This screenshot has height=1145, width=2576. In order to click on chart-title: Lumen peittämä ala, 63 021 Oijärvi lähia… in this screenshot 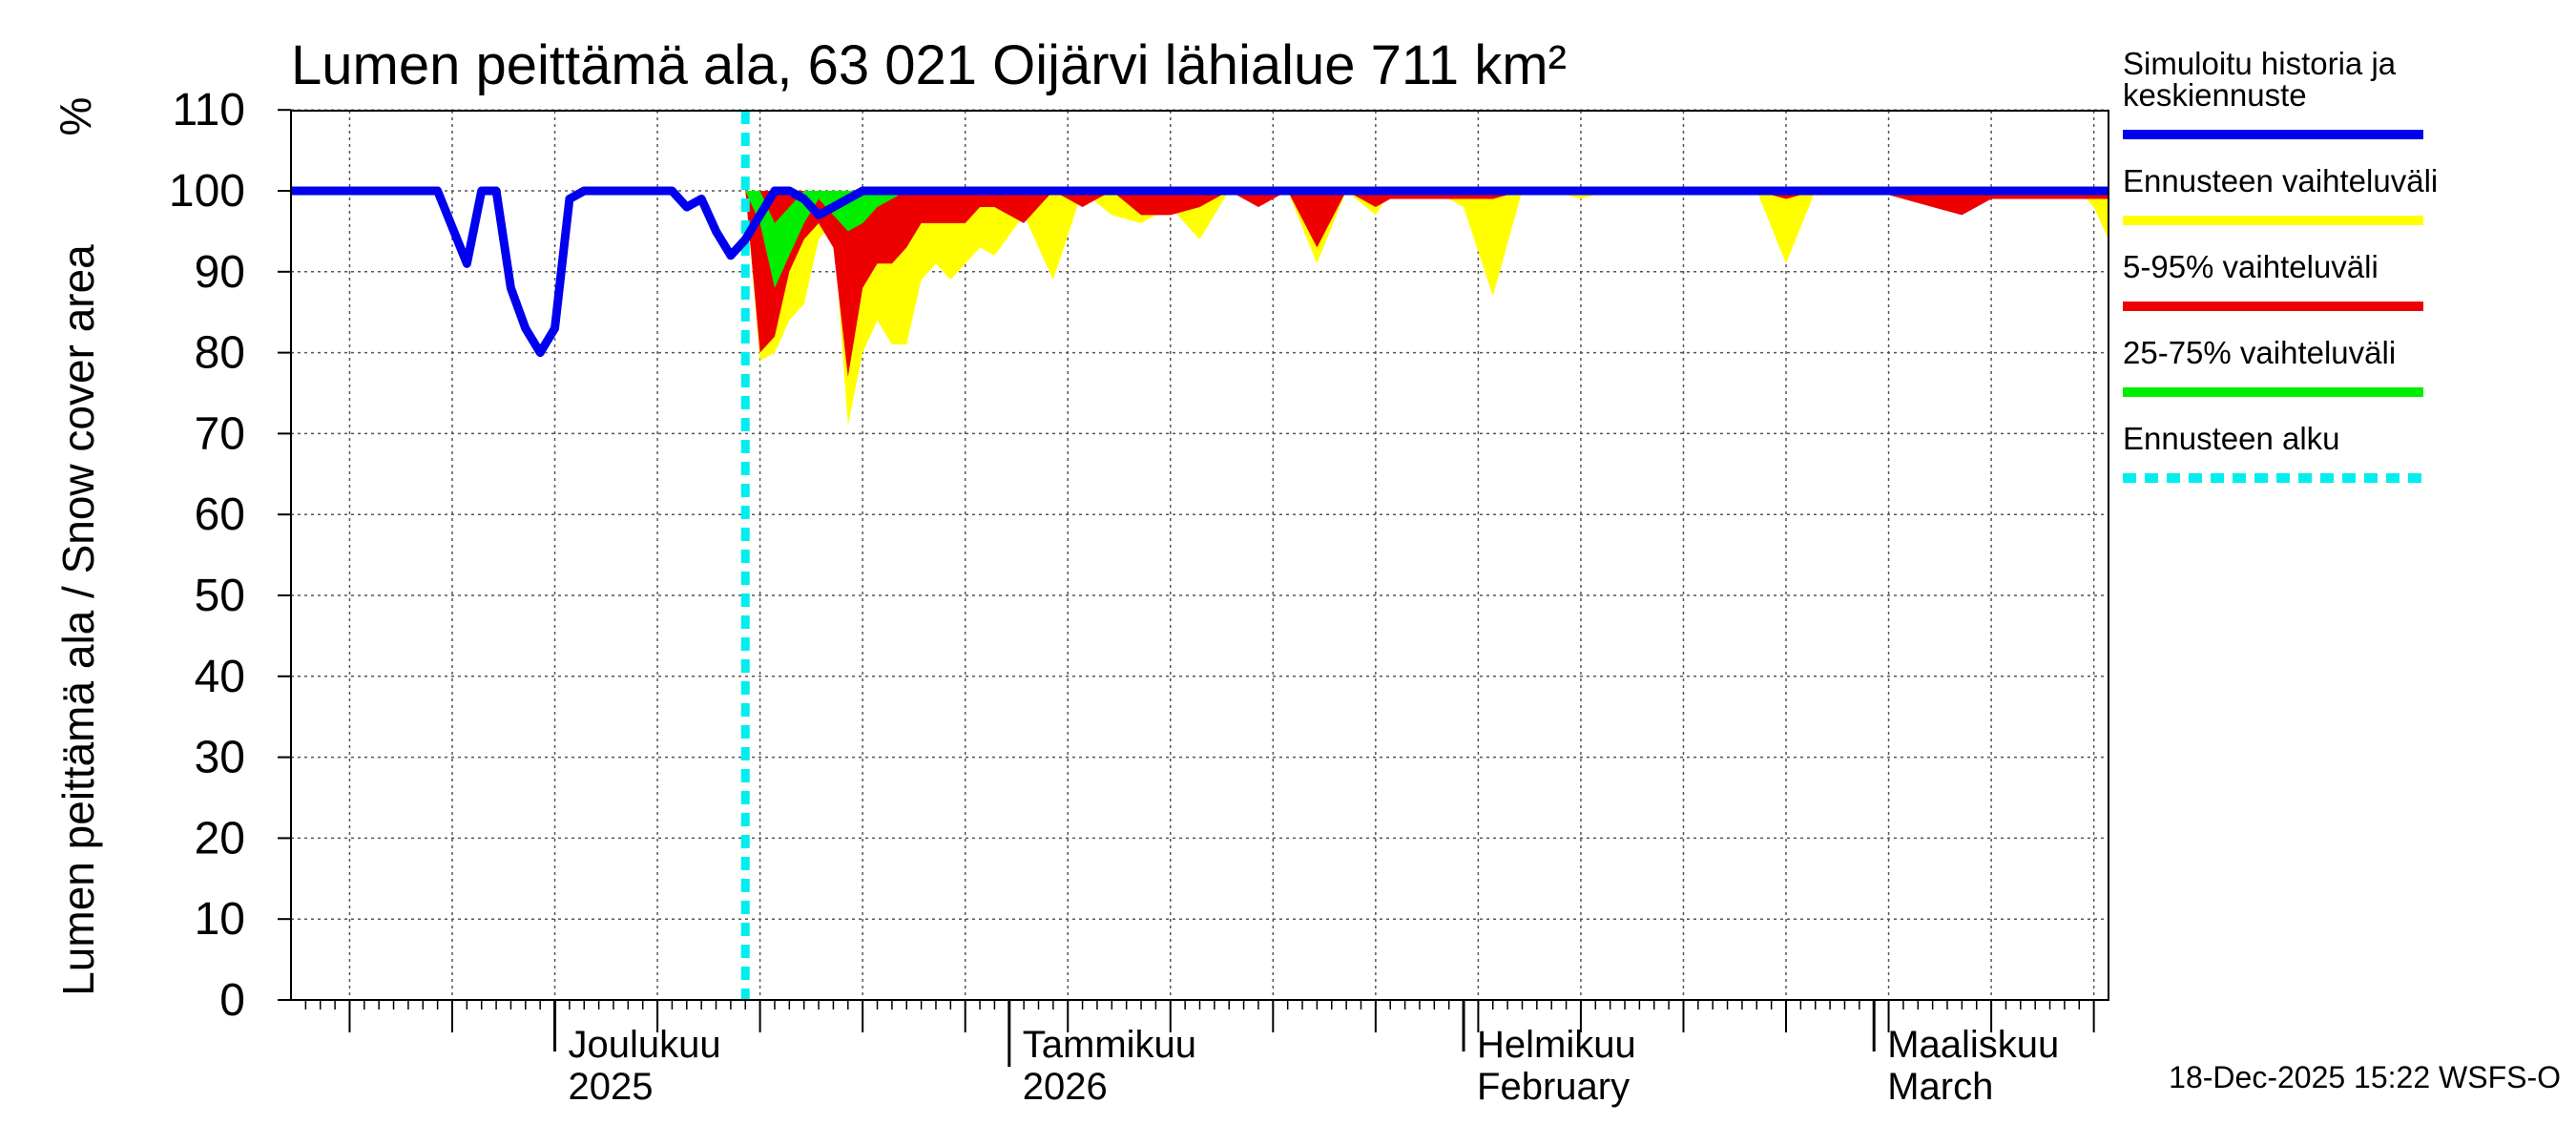, I will do `click(929, 65)`.